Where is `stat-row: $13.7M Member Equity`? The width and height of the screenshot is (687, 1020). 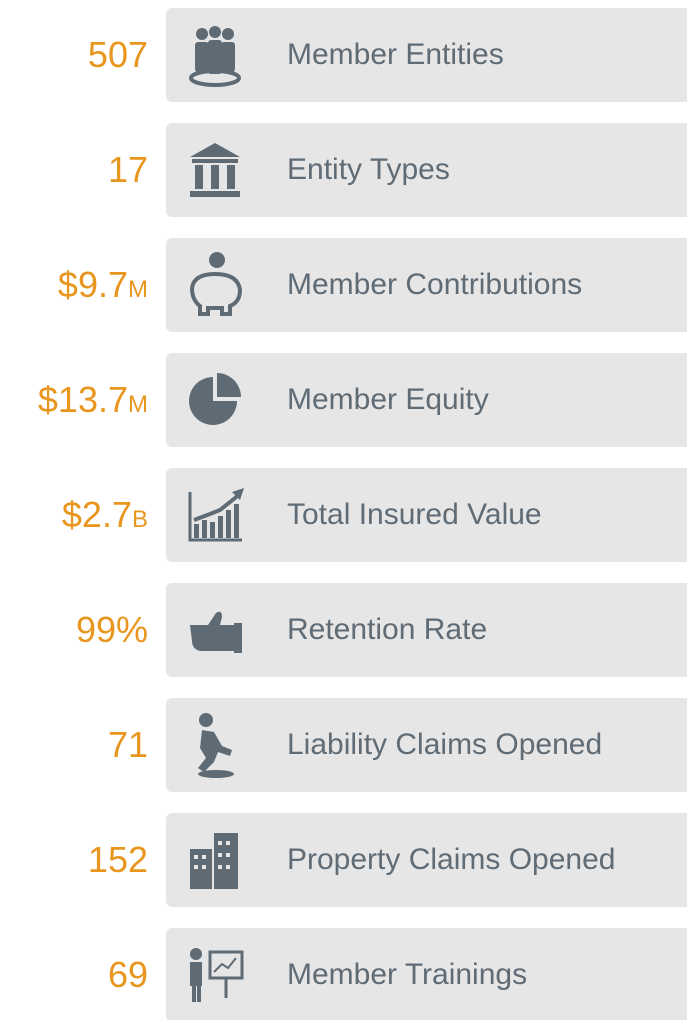 stat-row: $13.7M Member Equity is located at coordinates (343, 400).